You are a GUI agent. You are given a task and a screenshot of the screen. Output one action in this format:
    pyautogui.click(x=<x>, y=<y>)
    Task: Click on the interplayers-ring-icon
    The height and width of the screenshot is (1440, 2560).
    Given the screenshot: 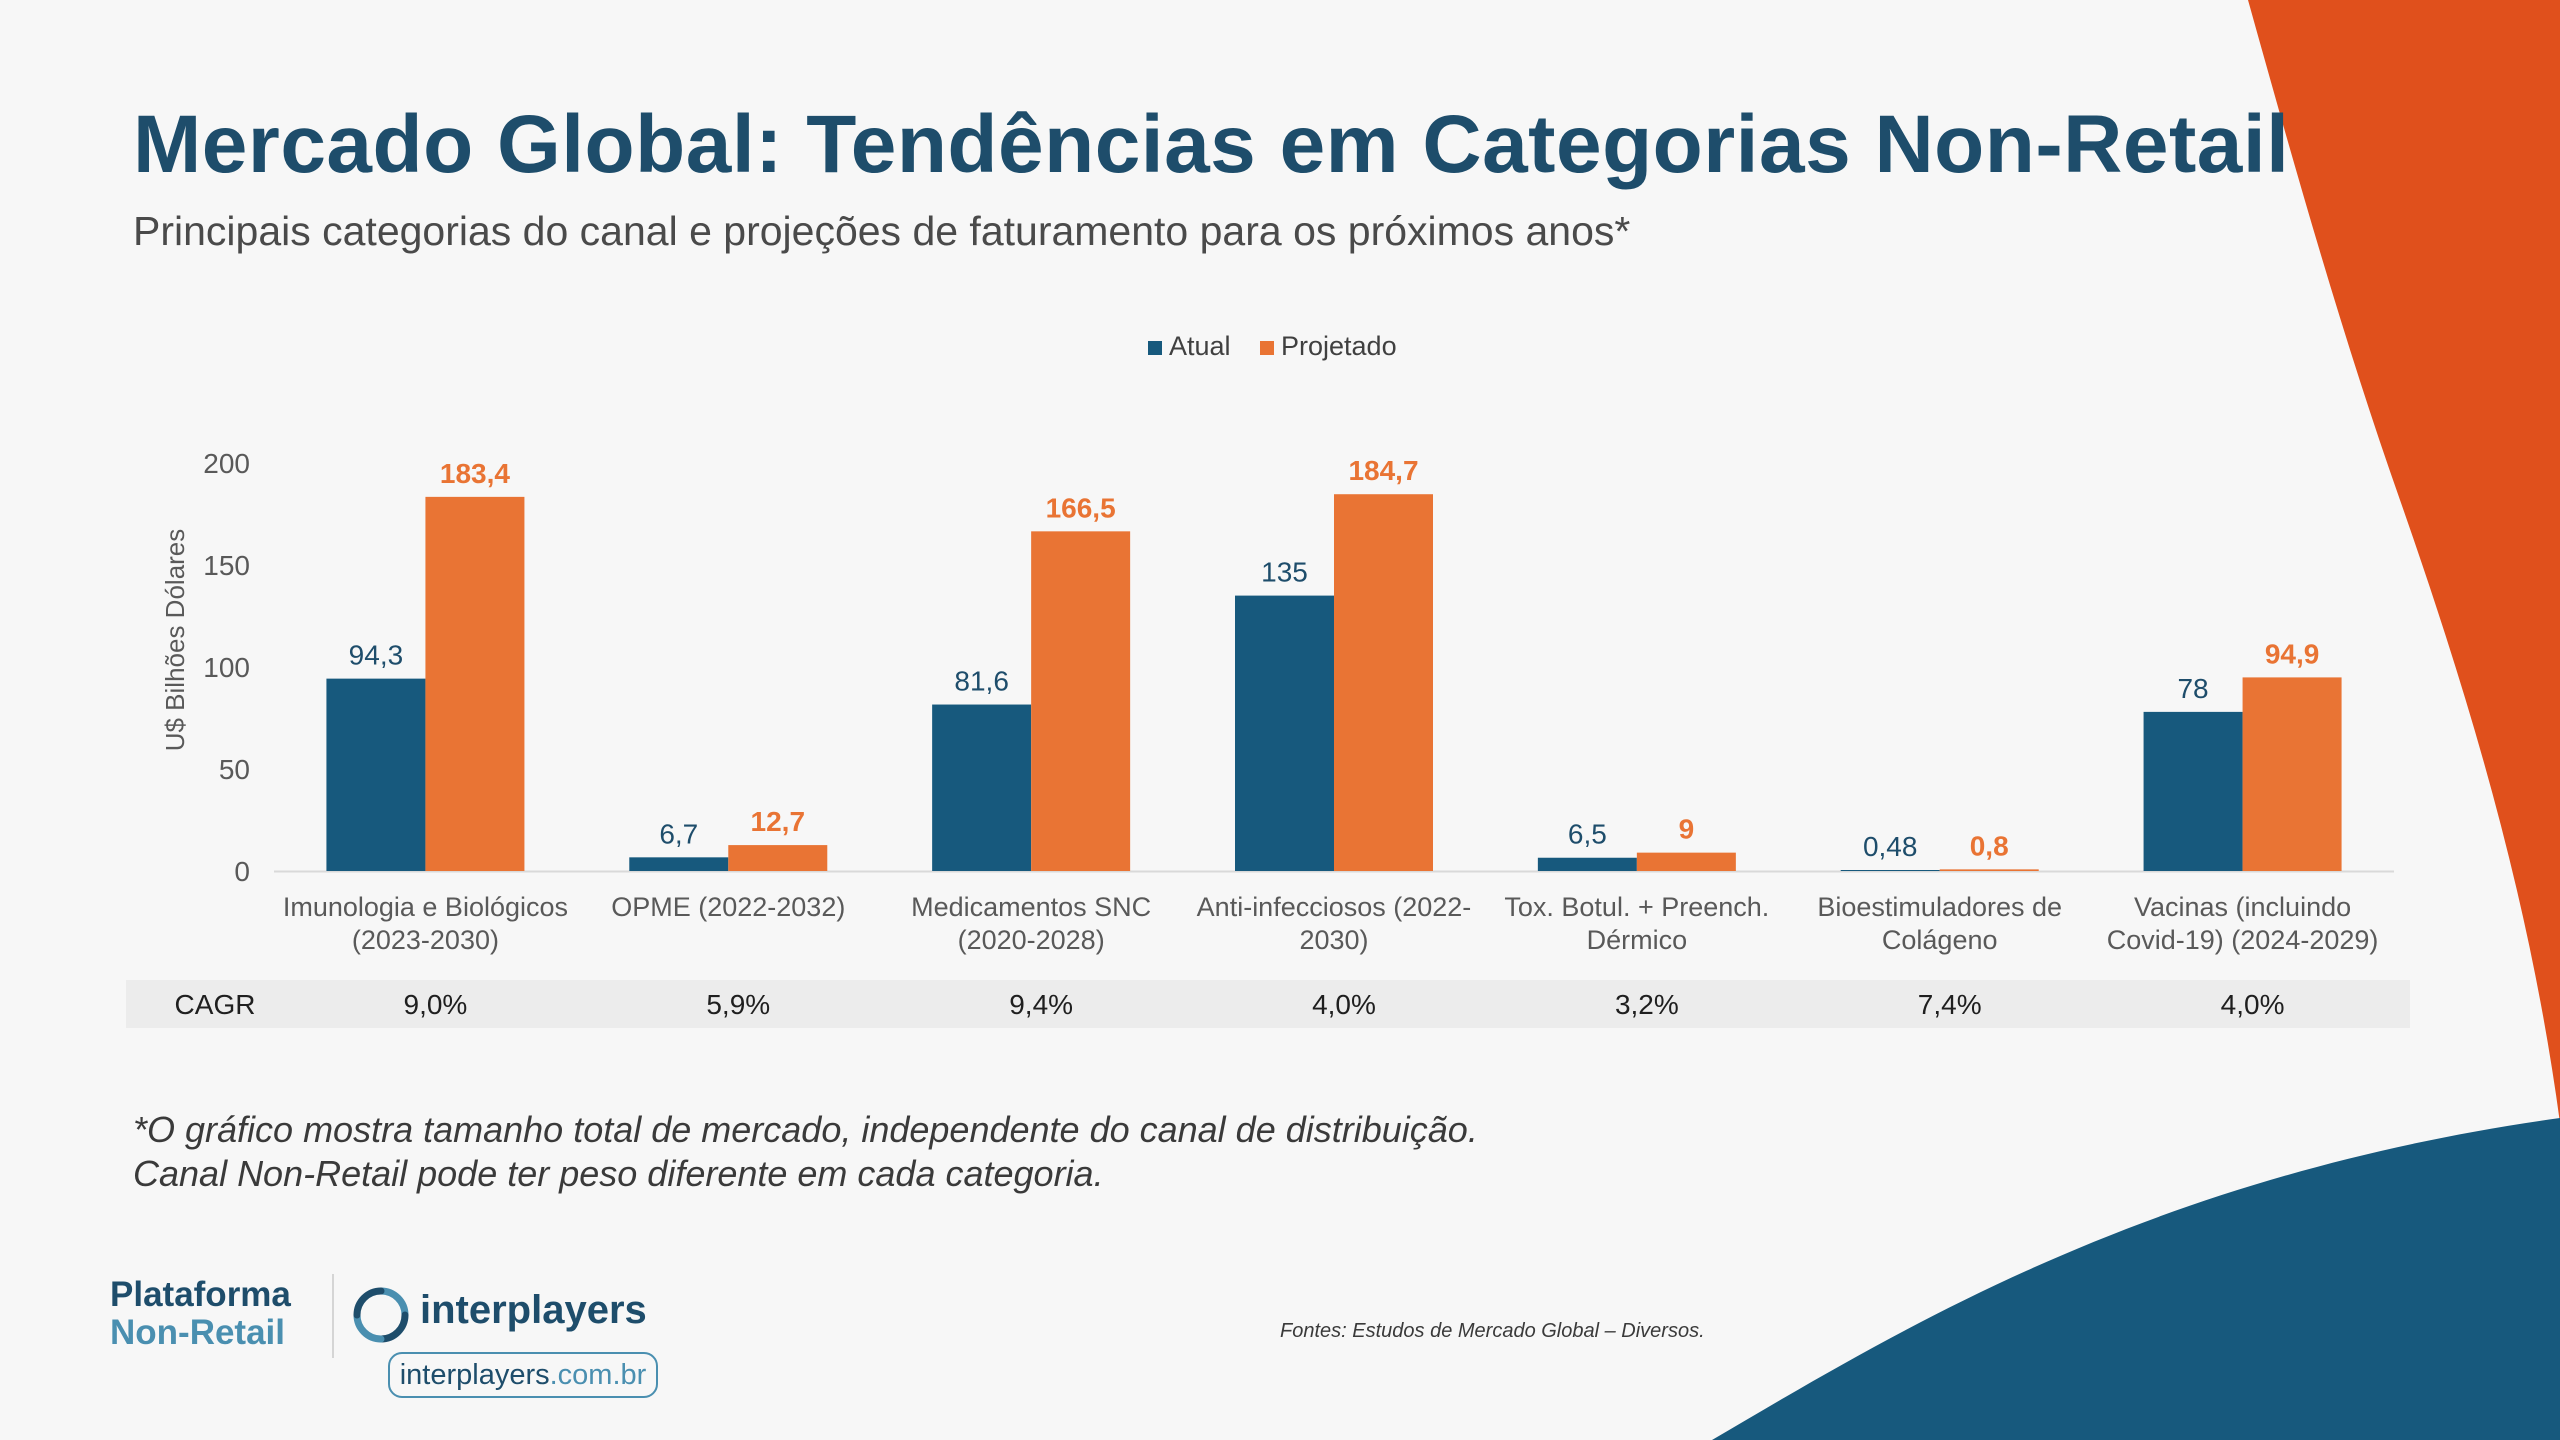 What is the action you would take?
    pyautogui.click(x=381, y=1315)
    